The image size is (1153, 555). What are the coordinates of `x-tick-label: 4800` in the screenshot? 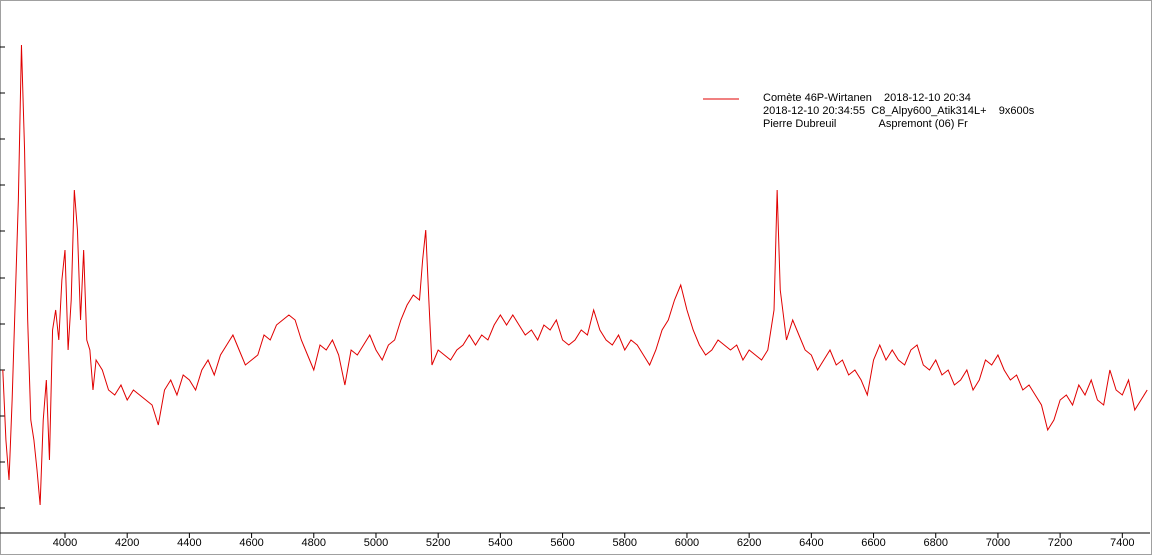 It's located at (314, 543).